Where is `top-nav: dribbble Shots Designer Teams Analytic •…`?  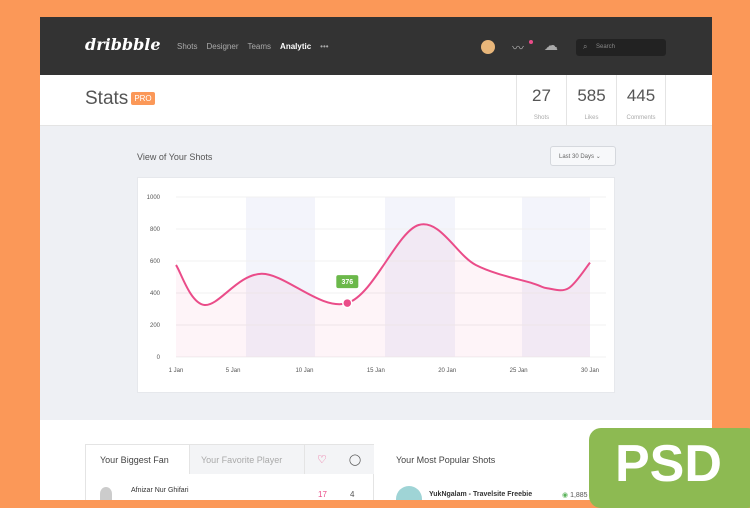
top-nav: dribbble Shots Designer Teams Analytic •… is located at coordinates (376, 46).